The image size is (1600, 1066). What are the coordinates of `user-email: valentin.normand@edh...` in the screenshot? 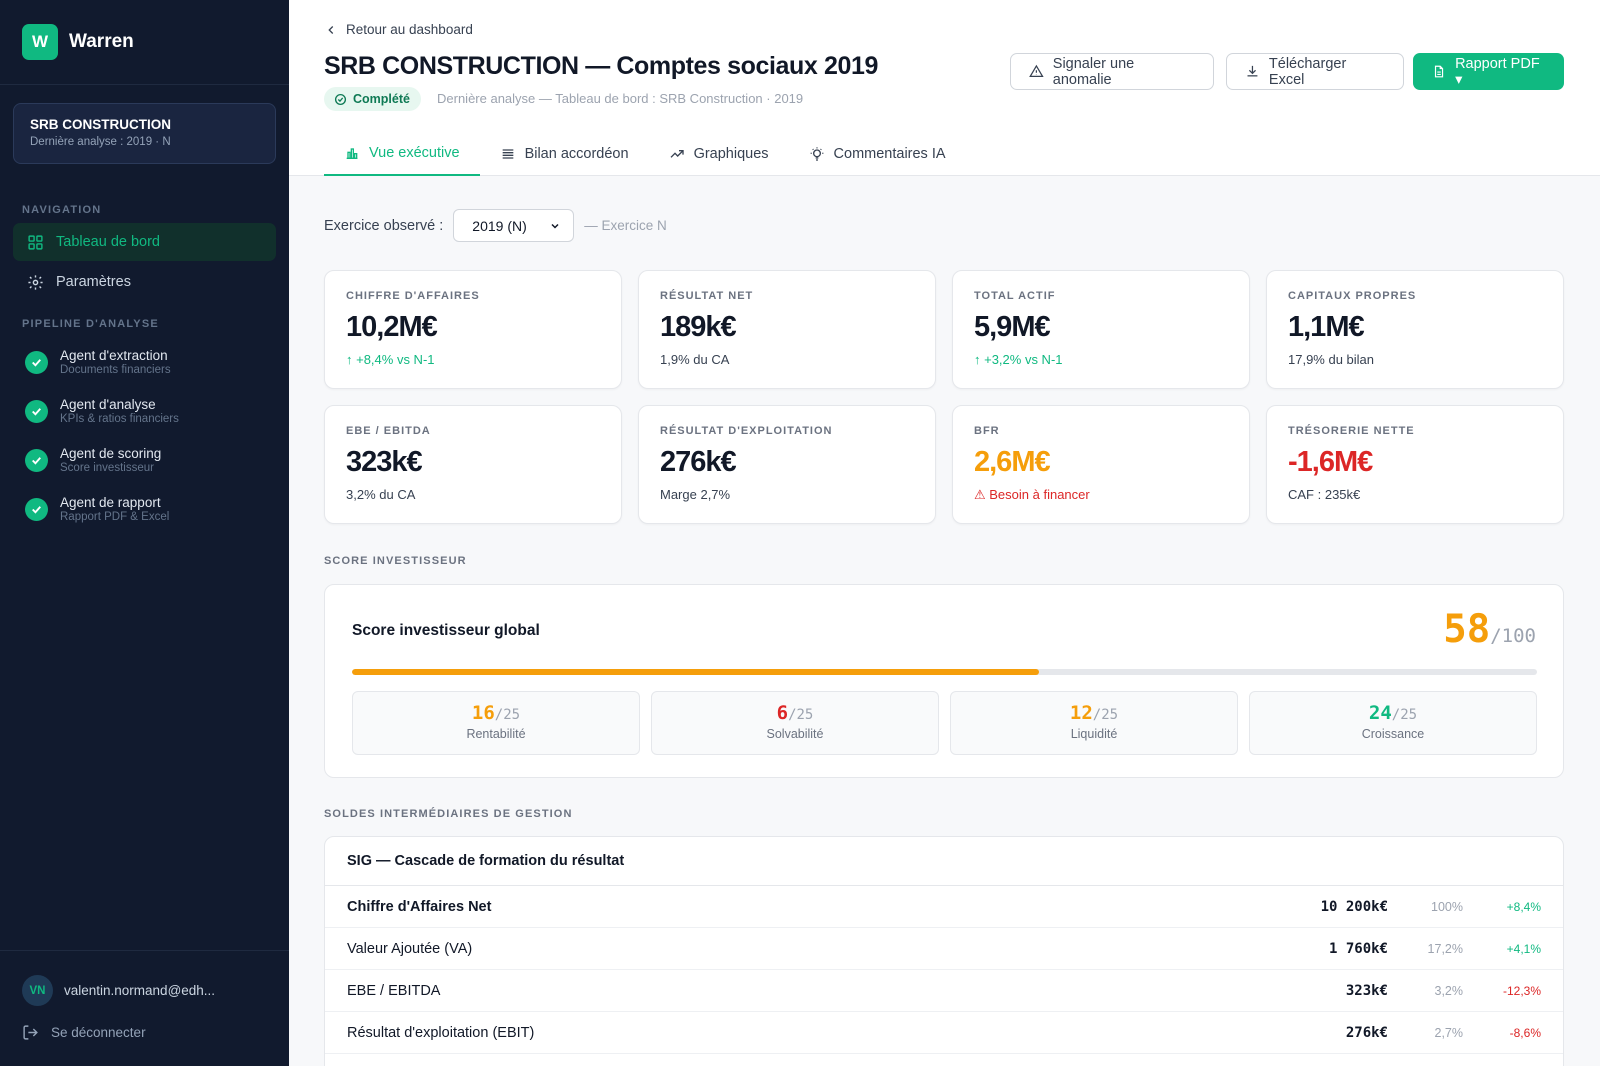 It's located at (140, 990).